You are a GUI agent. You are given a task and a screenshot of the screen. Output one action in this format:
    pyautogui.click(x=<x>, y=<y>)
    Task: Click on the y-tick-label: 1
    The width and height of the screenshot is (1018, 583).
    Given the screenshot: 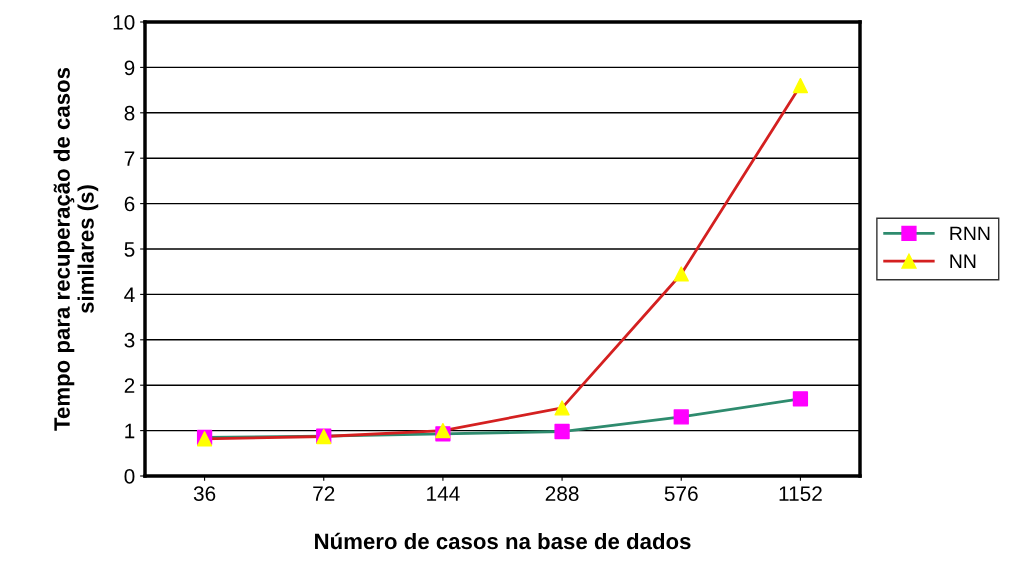 What is the action you would take?
    pyautogui.click(x=130, y=431)
    